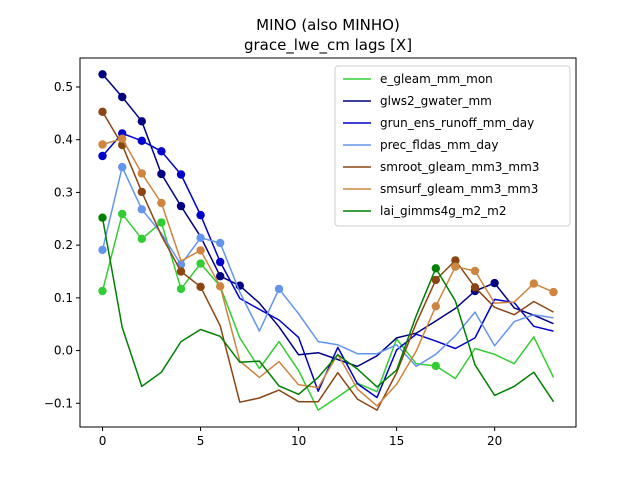  Describe the element at coordinates (58, 403) in the screenshot. I see `y-tick-label: −0.1` at that location.